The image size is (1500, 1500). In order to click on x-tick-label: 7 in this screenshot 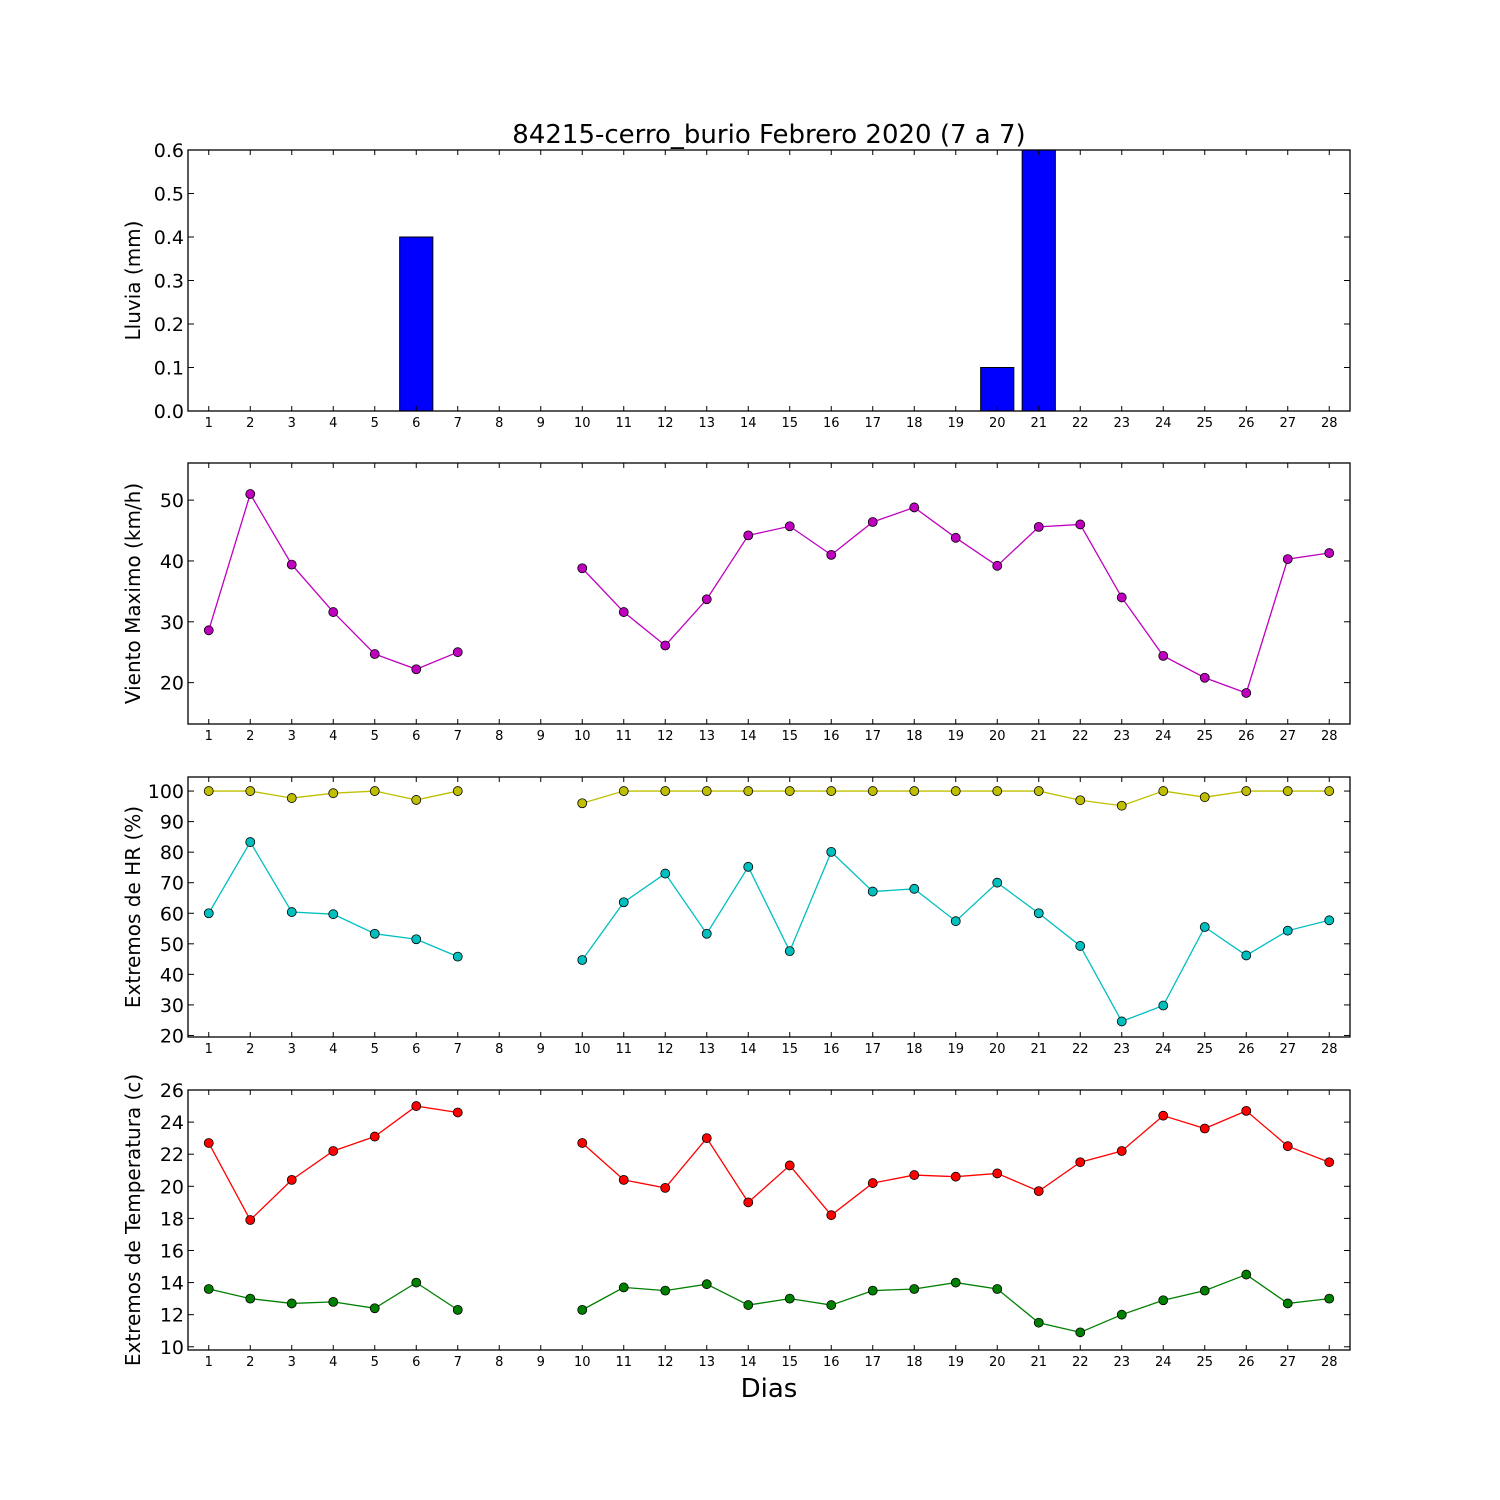, I will do `click(458, 736)`.